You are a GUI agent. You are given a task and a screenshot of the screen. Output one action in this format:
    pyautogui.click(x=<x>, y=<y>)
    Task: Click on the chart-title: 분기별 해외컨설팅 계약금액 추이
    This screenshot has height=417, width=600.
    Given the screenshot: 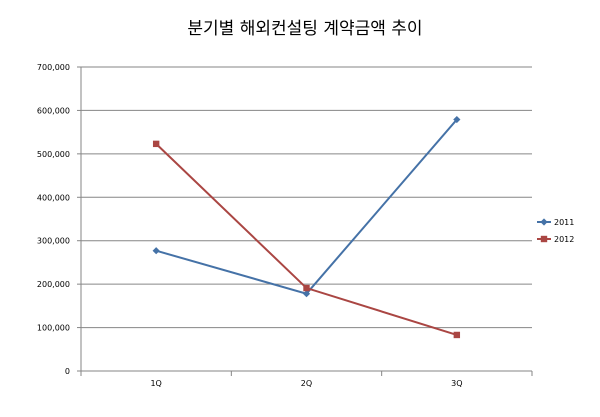 What is the action you would take?
    pyautogui.click(x=304, y=29)
    